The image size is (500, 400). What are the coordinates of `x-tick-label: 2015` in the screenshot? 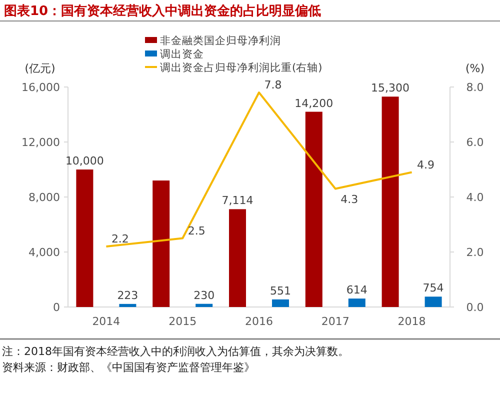 It's located at (182, 321).